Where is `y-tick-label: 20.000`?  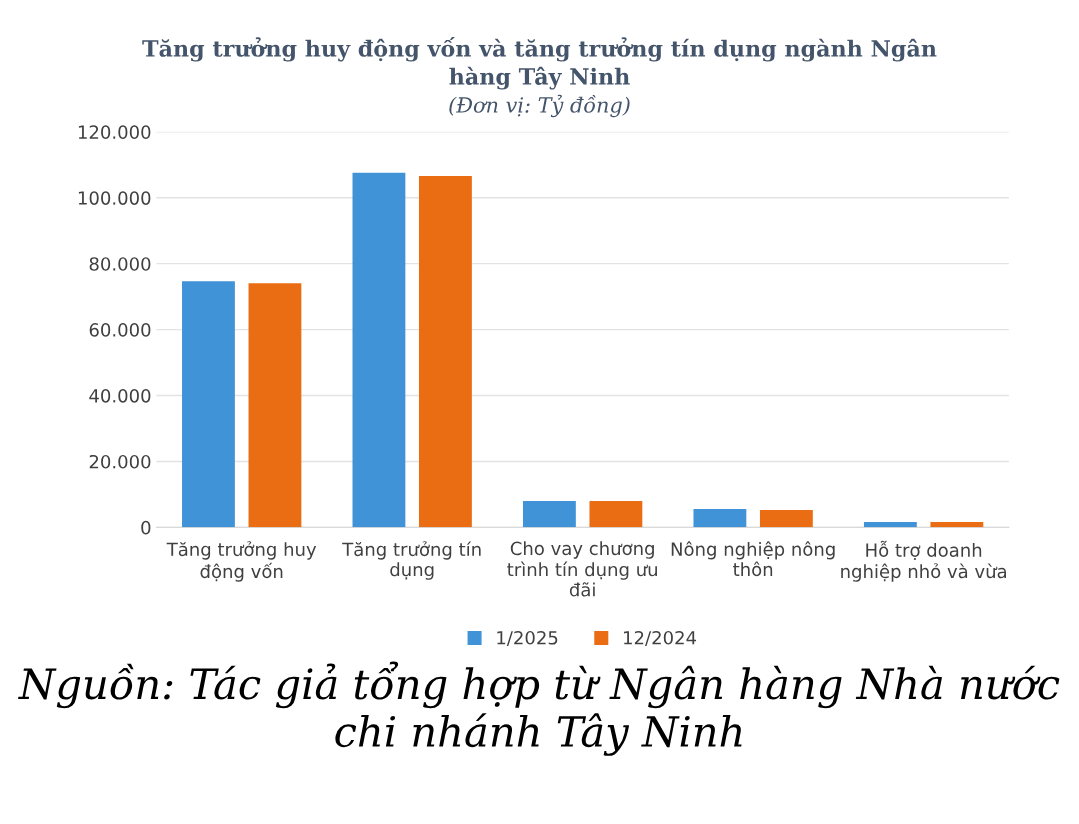 y-tick-label: 20.000 is located at coordinates (120, 461).